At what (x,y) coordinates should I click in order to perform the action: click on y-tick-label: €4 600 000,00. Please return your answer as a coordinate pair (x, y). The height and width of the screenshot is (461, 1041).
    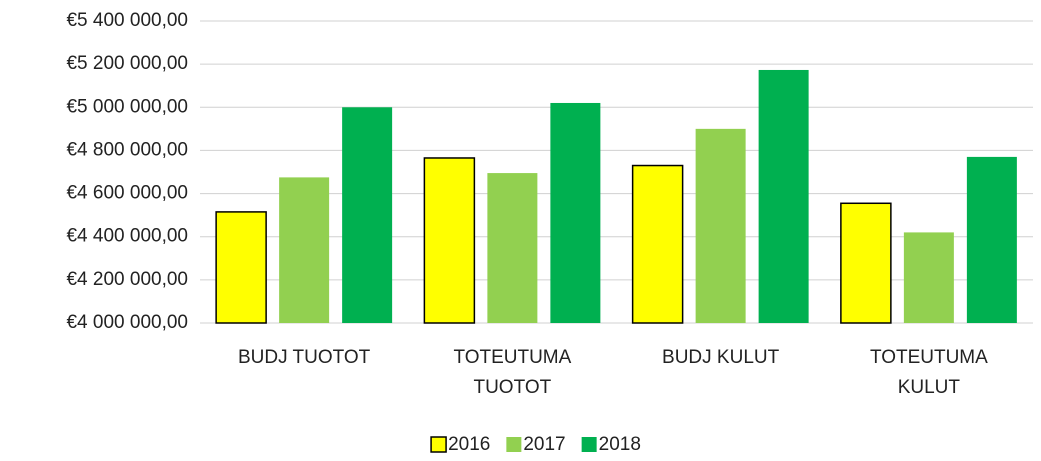
    Looking at the image, I should click on (127, 193).